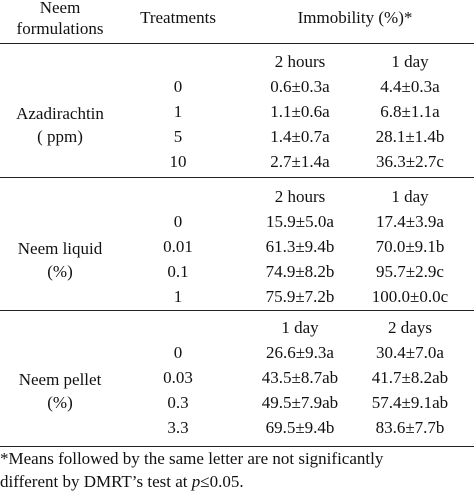  What do you see at coordinates (60, 260) in the screenshot?
I see `group-label: Neem liquid (%)` at bounding box center [60, 260].